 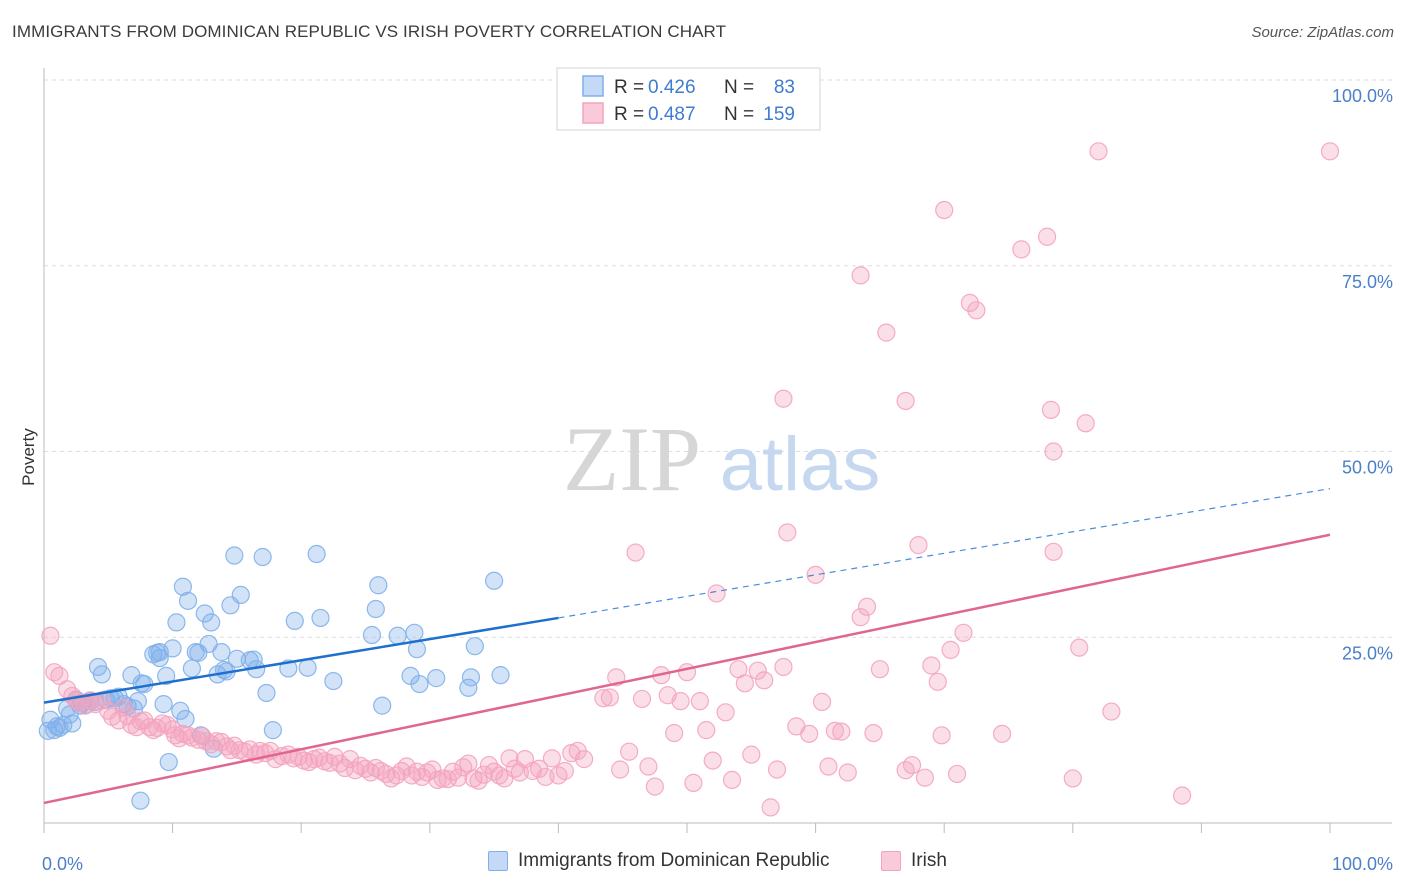 I want to click on watermark: ZIP atlas, so click(x=721, y=459).